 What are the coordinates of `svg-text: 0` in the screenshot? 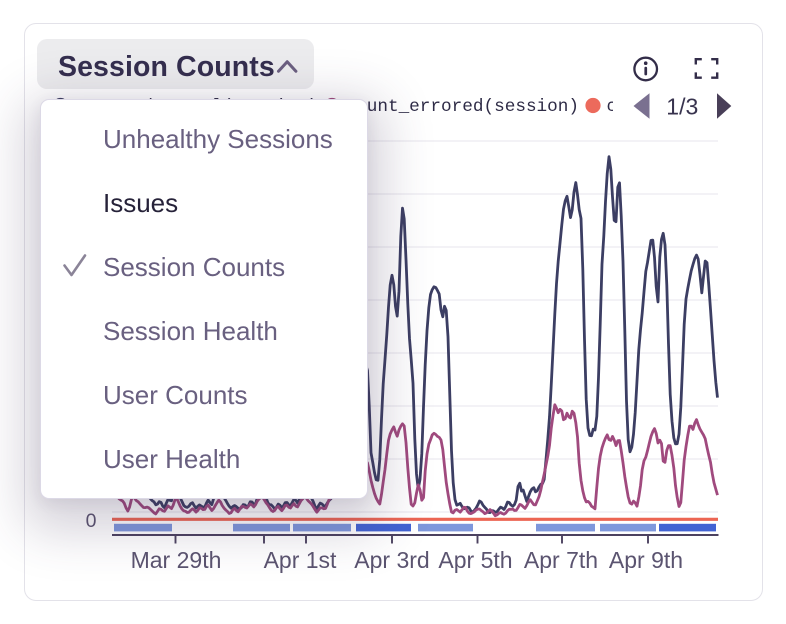 It's located at (91, 521).